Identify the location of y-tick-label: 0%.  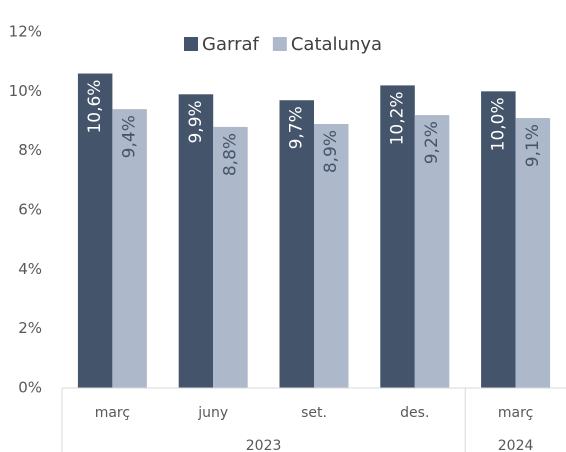
(30, 388).